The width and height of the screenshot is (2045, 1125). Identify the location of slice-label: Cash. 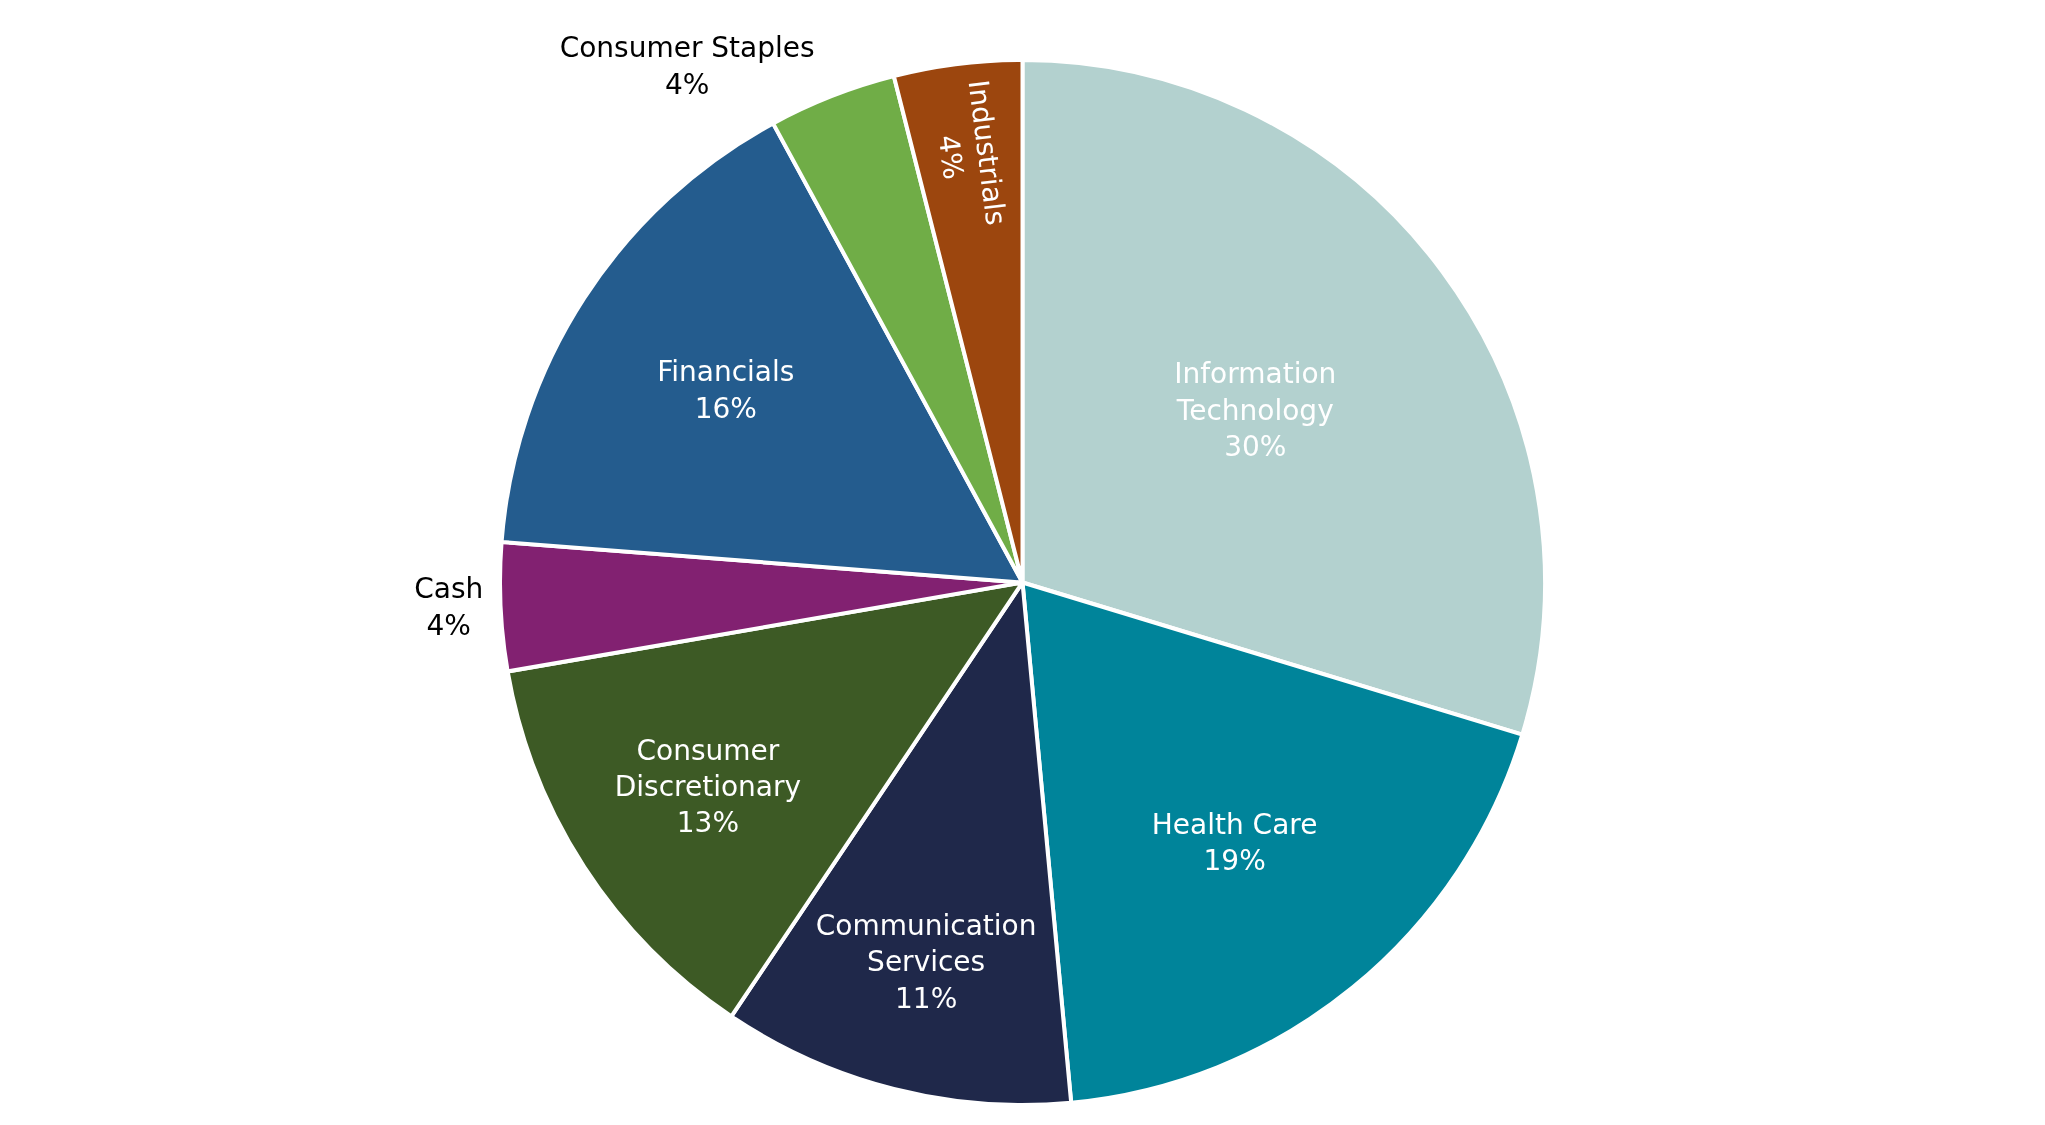
(449, 589).